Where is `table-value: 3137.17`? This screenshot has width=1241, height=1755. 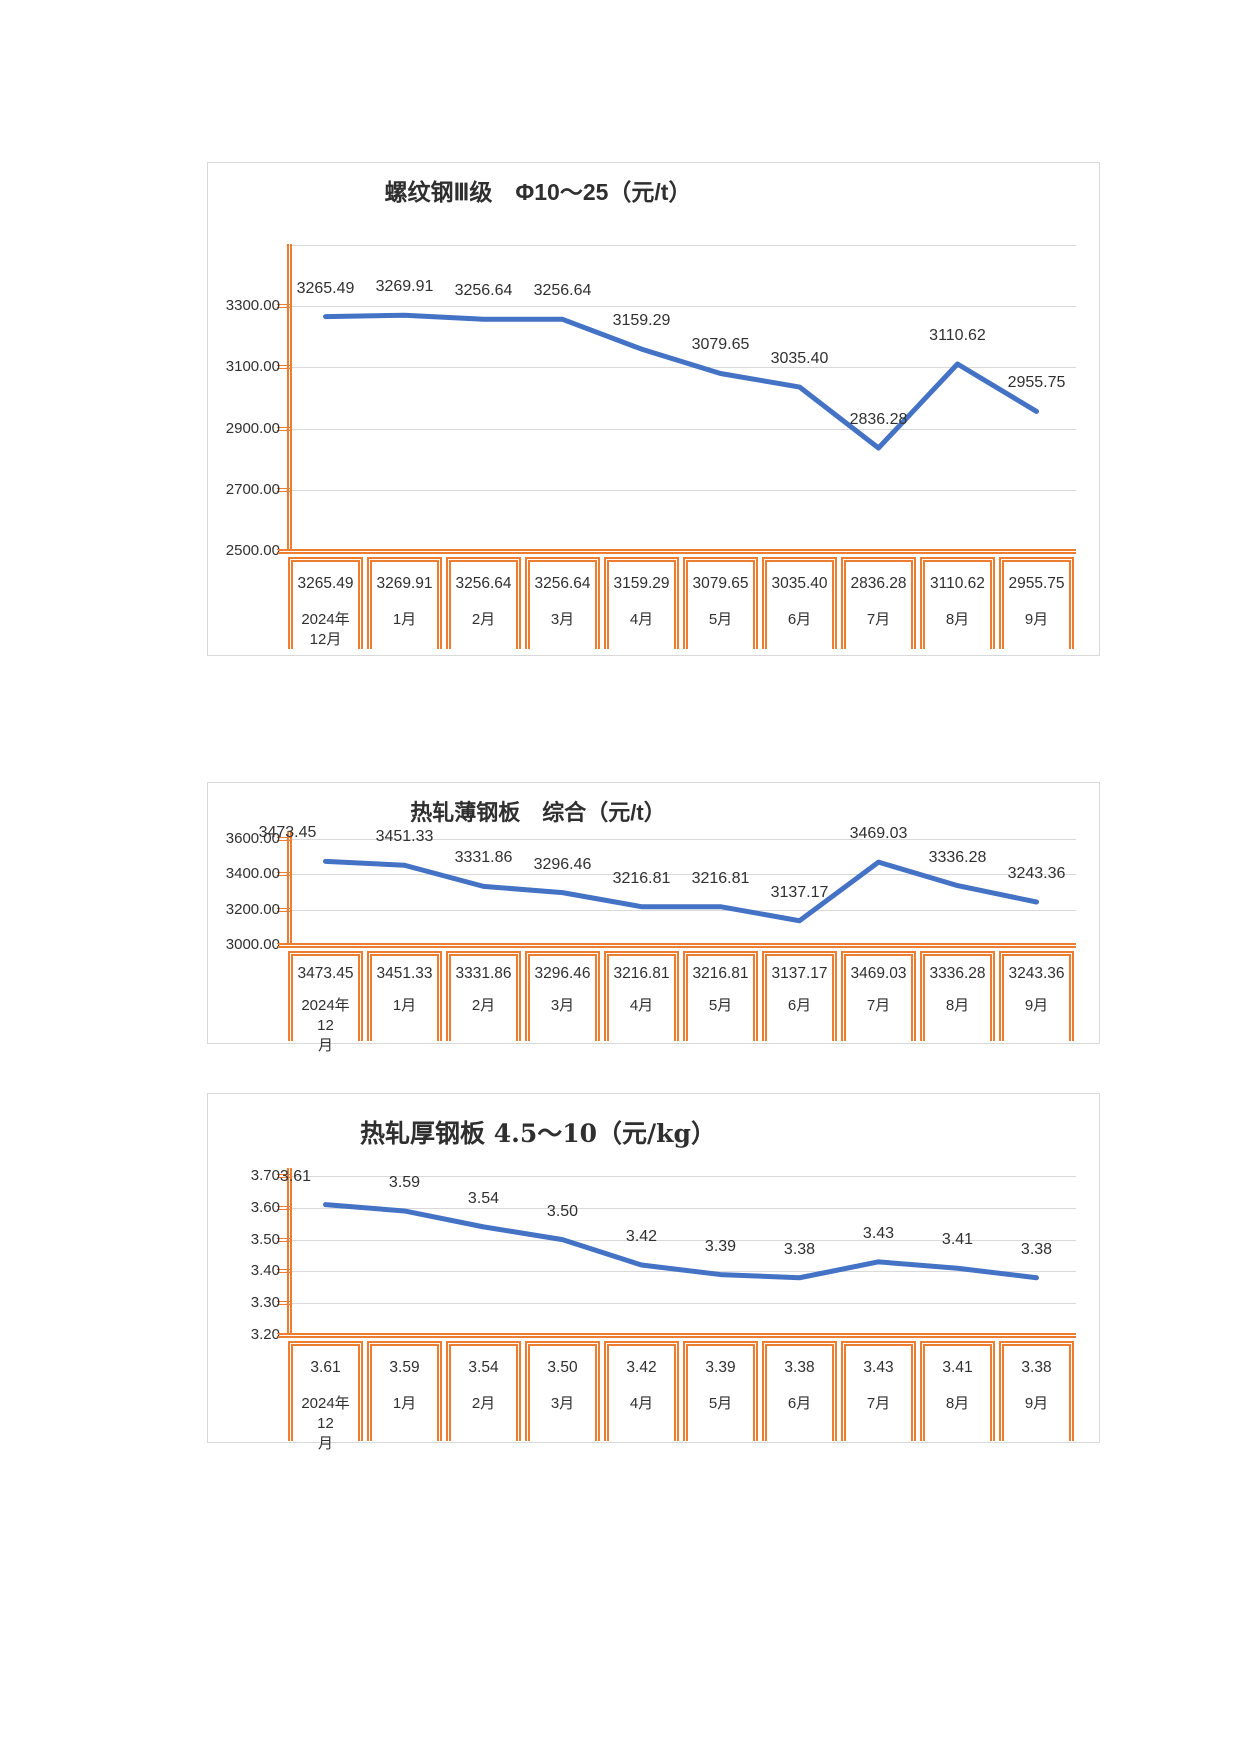
table-value: 3137.17 is located at coordinates (799, 973).